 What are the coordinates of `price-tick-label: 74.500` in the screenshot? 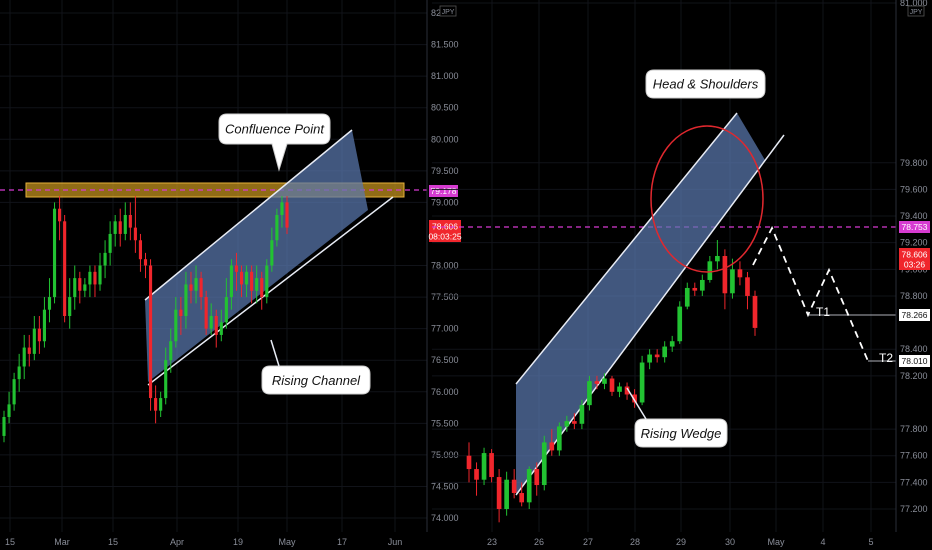 It's located at (445, 486).